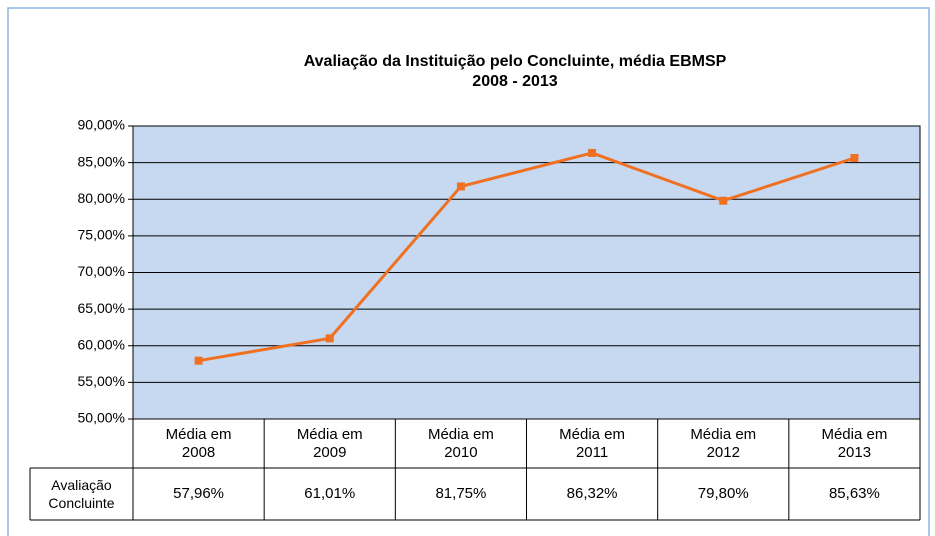 The image size is (935, 536). Describe the element at coordinates (592, 493) in the screenshot. I see `value-label: 86,32%` at that location.